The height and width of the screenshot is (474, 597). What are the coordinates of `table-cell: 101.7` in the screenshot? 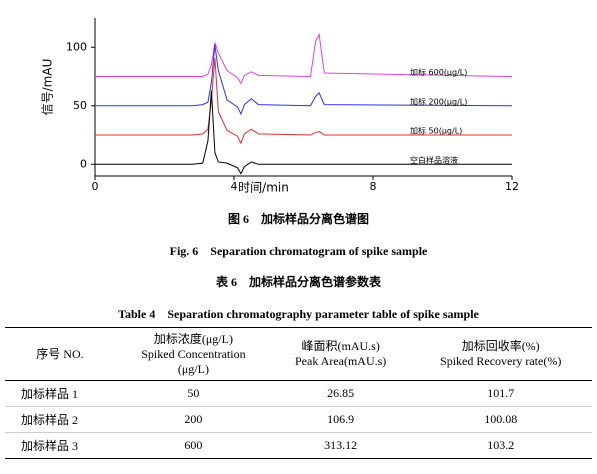 It's located at (500, 393).